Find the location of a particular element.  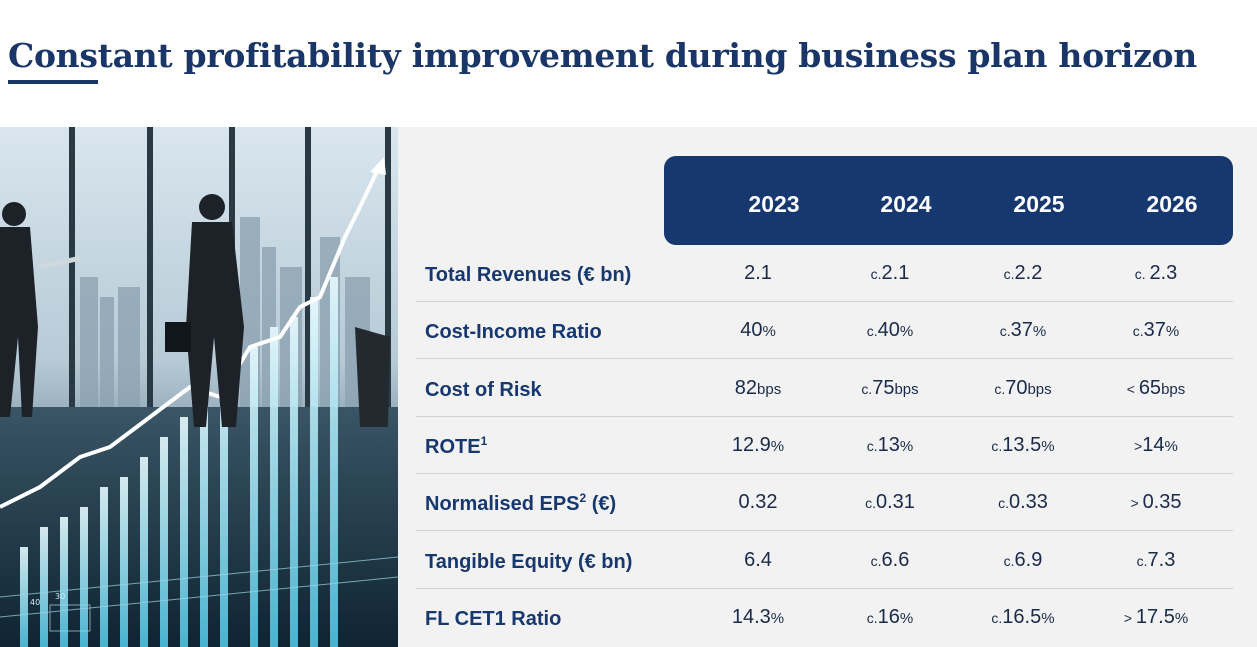

value-val: 2.3 is located at coordinates (1163, 273).